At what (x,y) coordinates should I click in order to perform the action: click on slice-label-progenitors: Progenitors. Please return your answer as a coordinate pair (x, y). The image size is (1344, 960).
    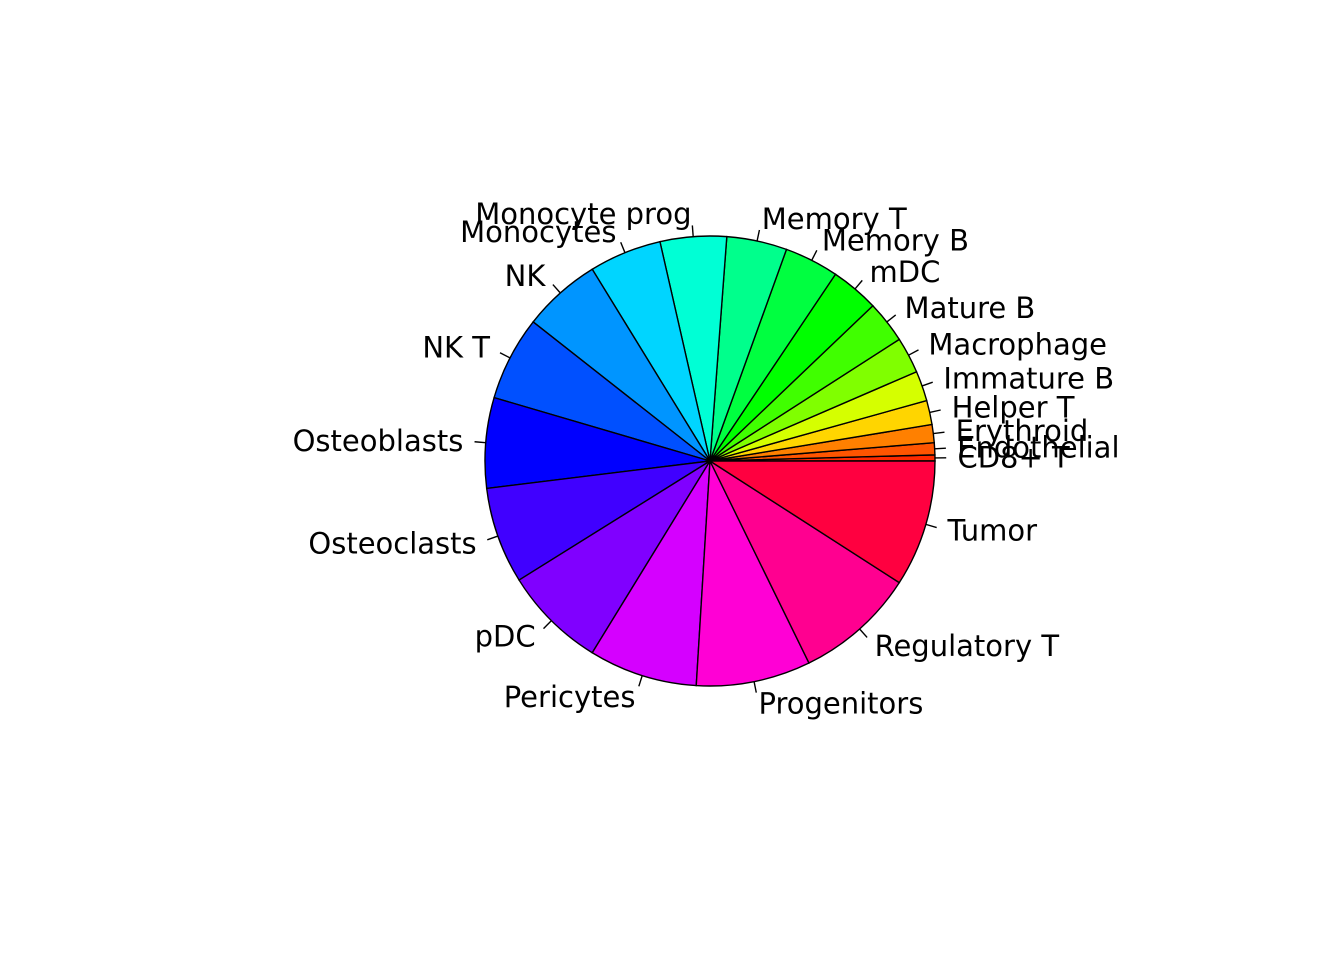
    Looking at the image, I should click on (840, 704).